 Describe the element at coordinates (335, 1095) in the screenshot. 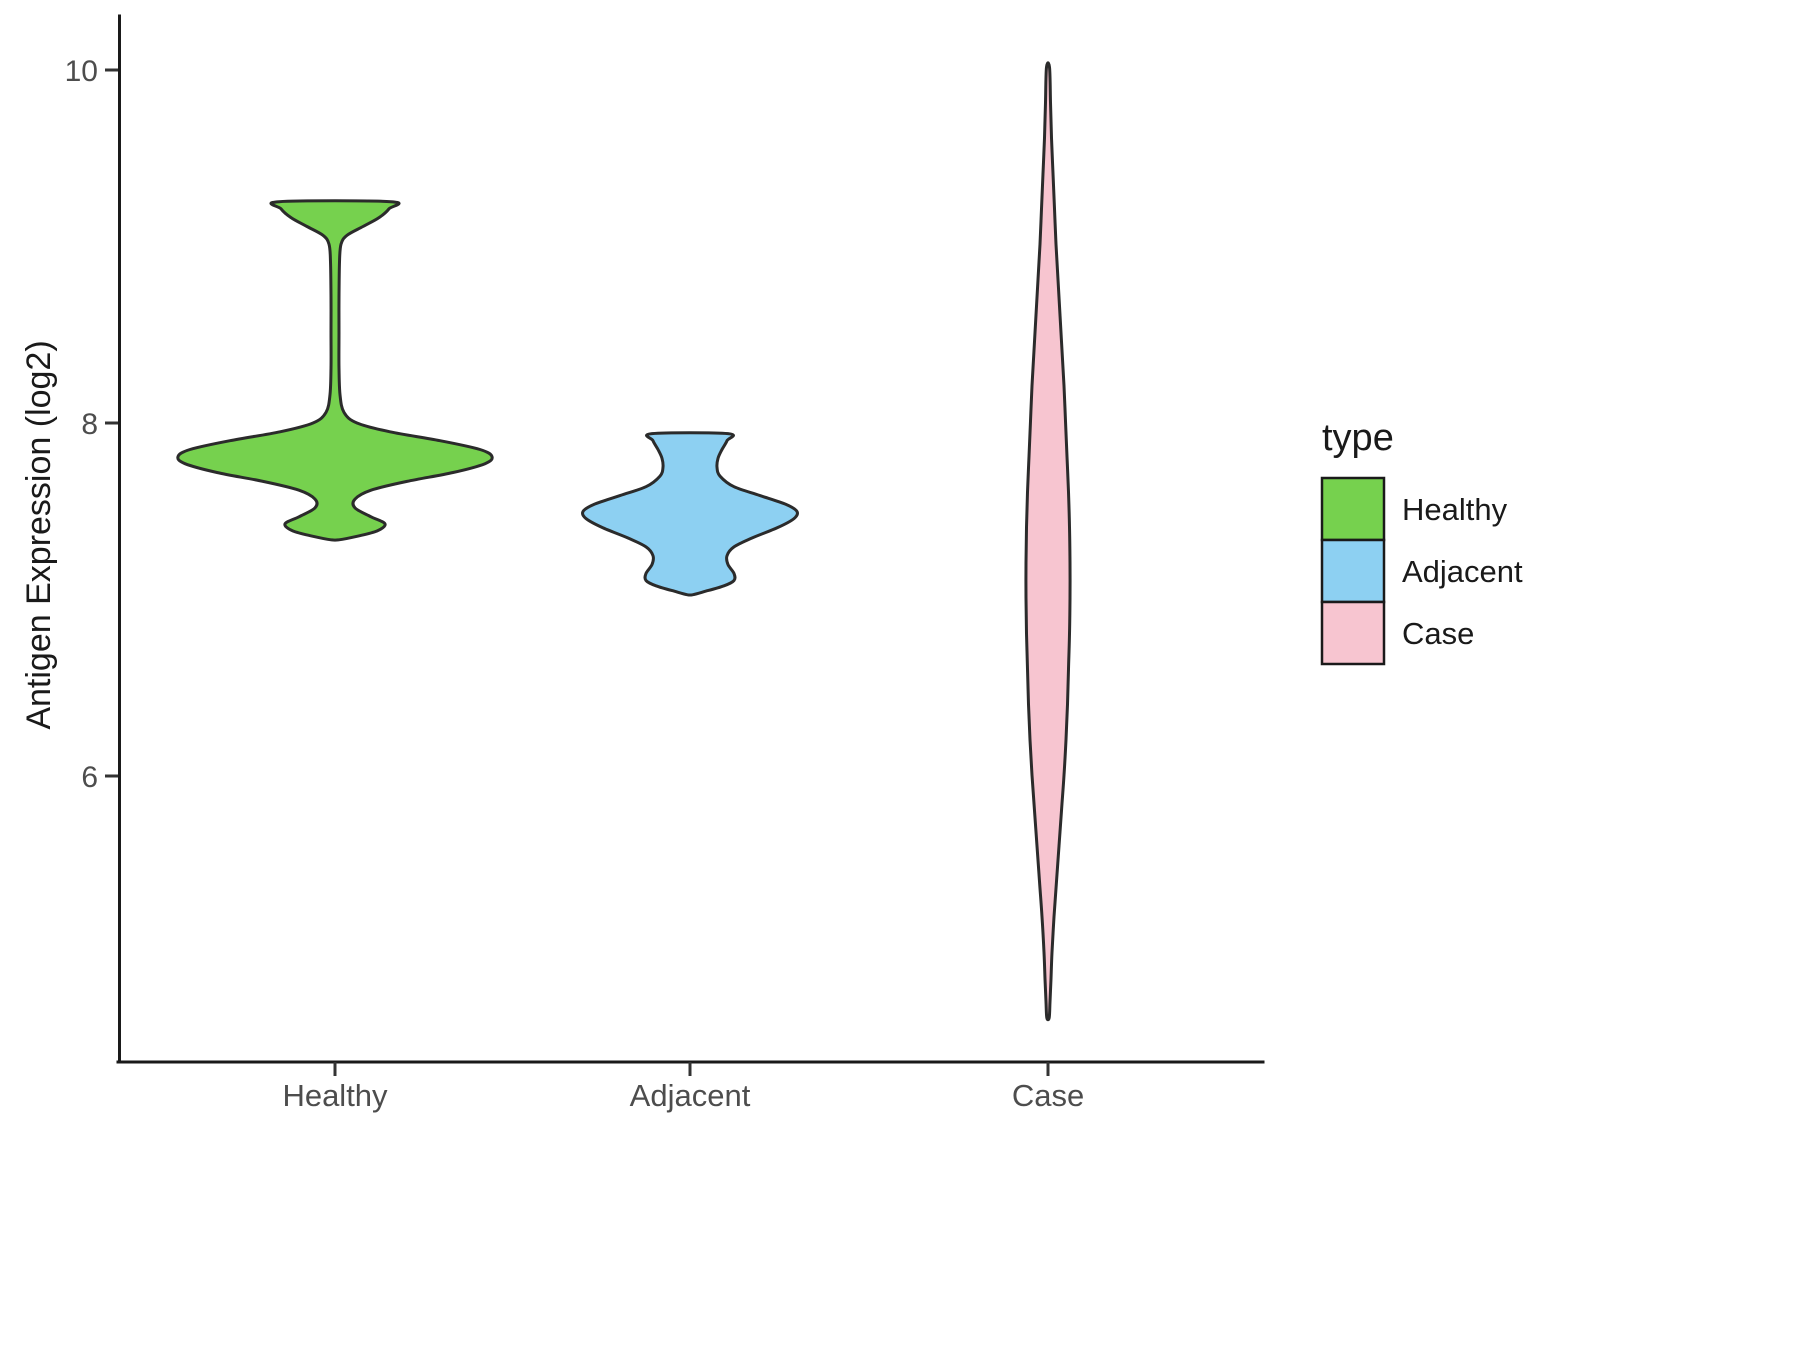

I see `x-tick-label-healthy: Healthy` at that location.